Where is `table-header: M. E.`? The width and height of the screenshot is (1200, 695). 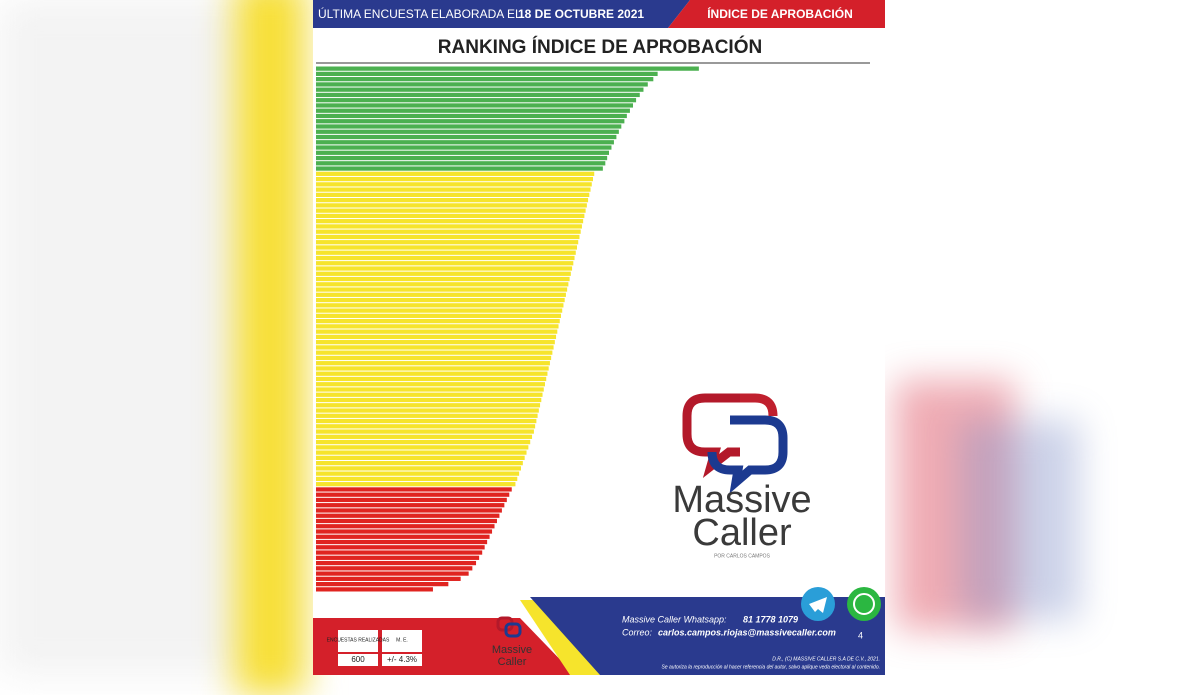 table-header: M. E. is located at coordinates (402, 640).